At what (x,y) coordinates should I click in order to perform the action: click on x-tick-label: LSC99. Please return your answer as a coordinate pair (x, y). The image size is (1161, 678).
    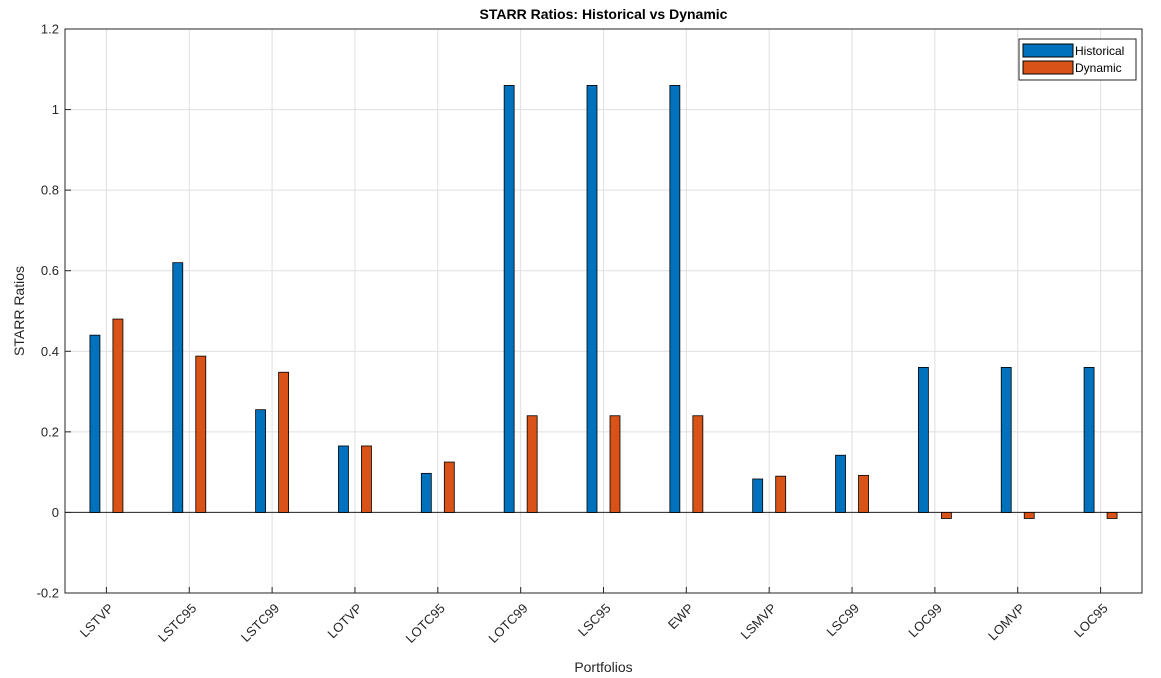
    Looking at the image, I should click on (842, 620).